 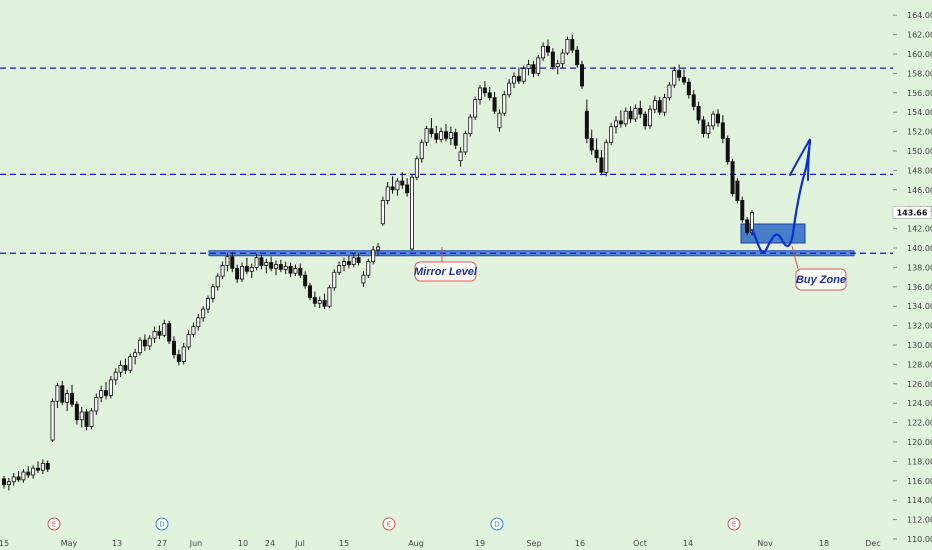 I want to click on last-price-tag, so click(x=912, y=212).